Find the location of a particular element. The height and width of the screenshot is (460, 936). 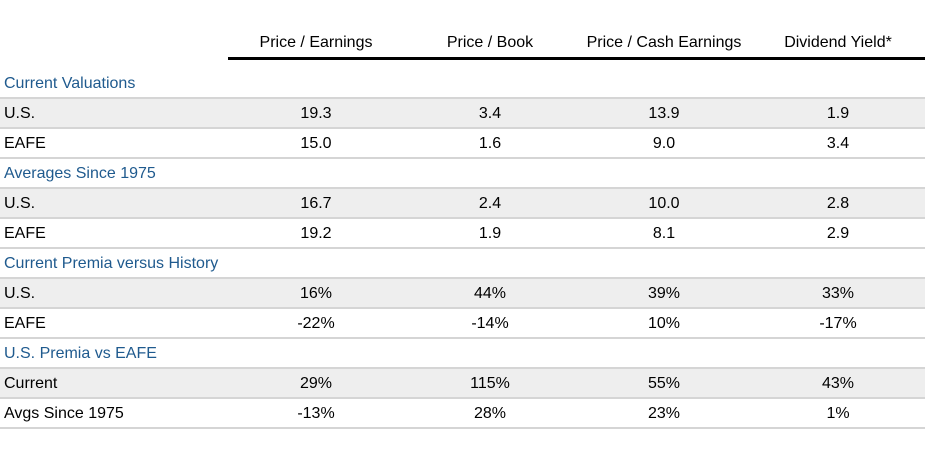

table-cell: 10.0 is located at coordinates (664, 203).